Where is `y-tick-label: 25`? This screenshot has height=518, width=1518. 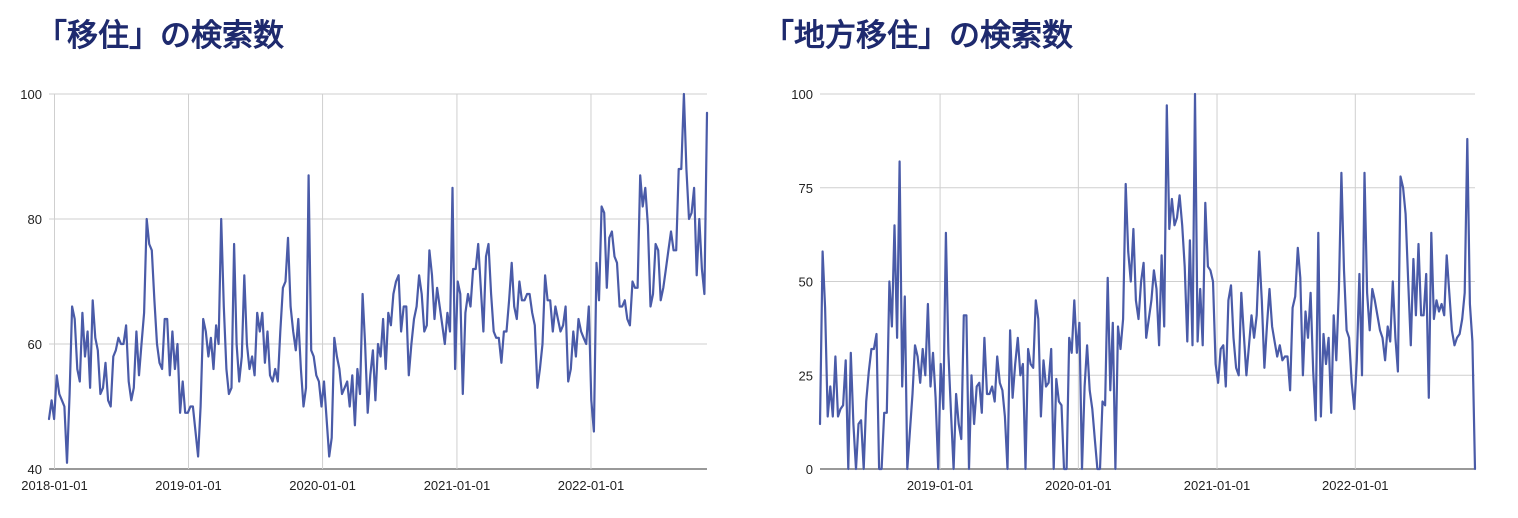
y-tick-label: 25 is located at coordinates (806, 375).